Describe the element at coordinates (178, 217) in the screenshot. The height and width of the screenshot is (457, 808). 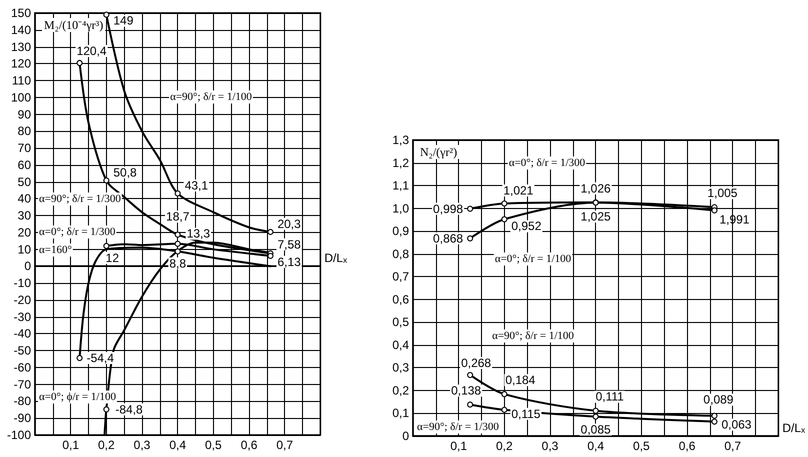
I see `data-label: 18,7` at that location.